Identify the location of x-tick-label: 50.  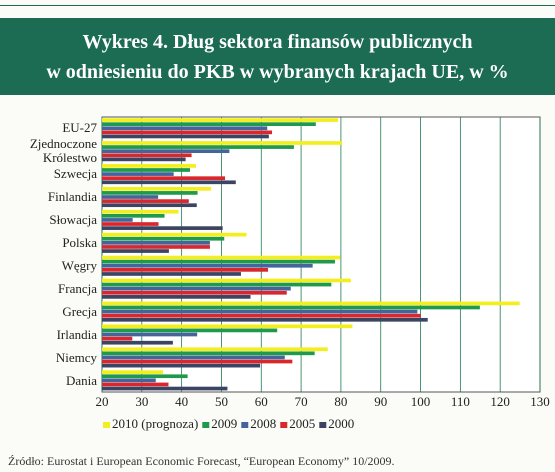
(221, 401).